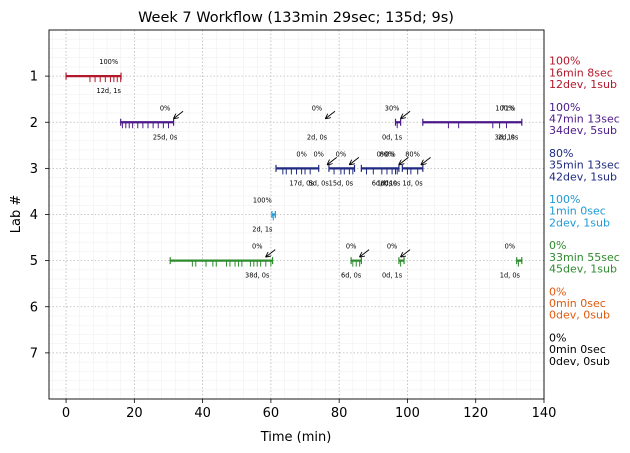  What do you see at coordinates (508, 108) in the screenshot?
I see `completion-pct-label: 71%` at bounding box center [508, 108].